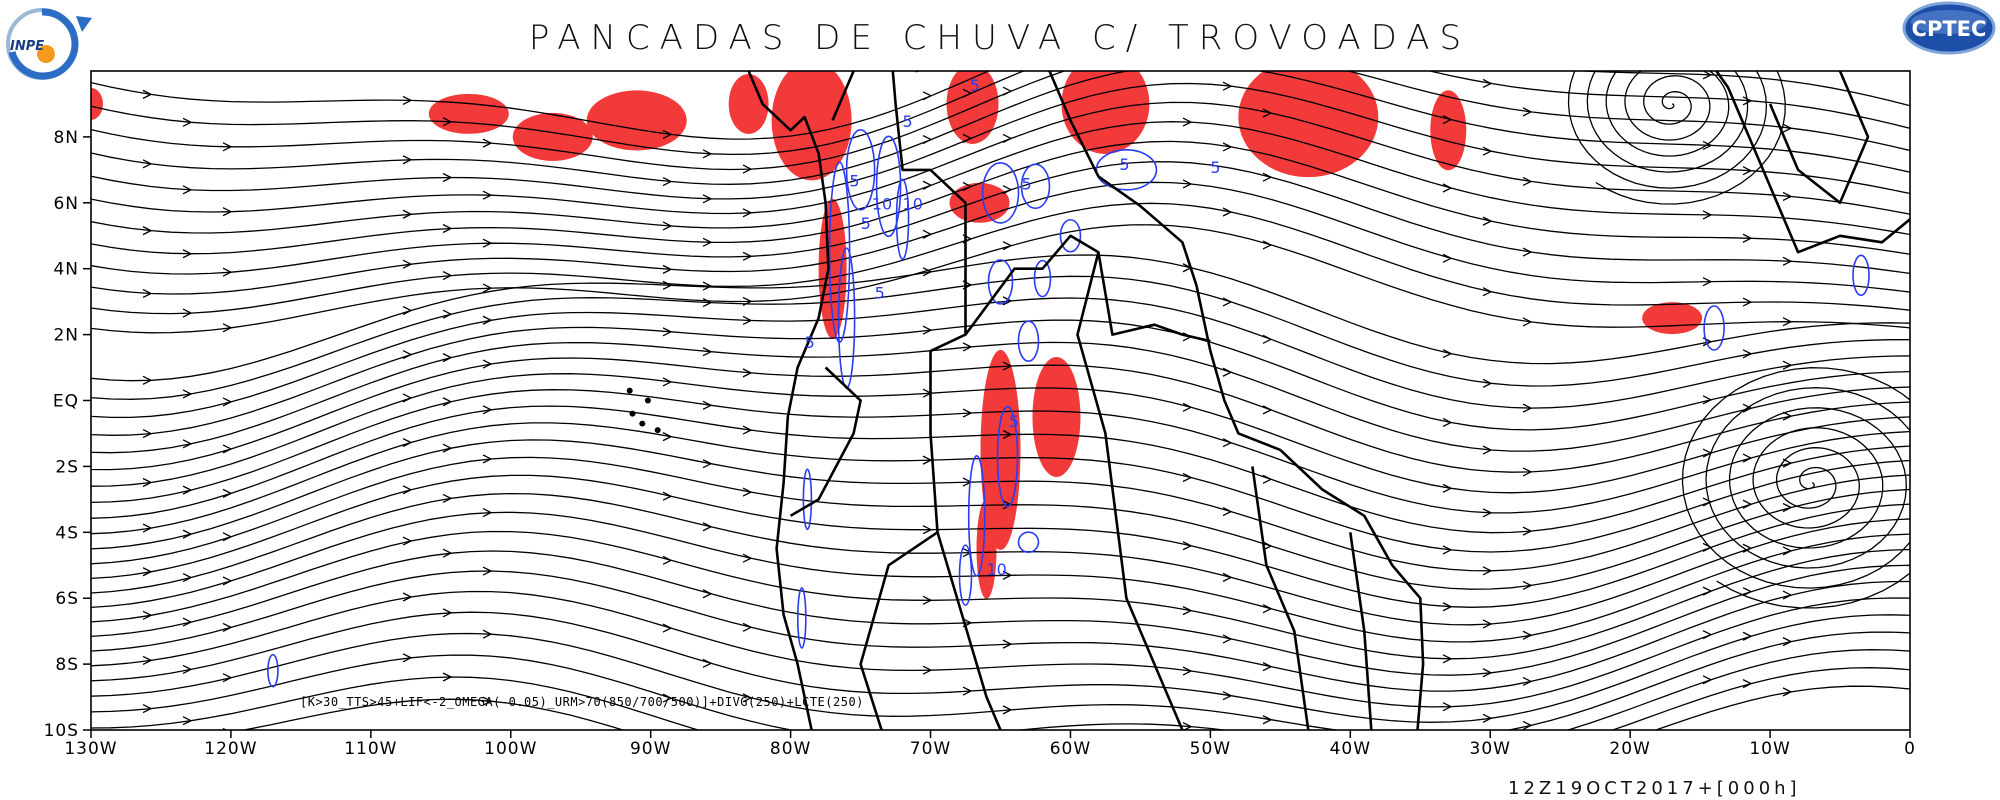 The width and height of the screenshot is (2000, 800). What do you see at coordinates (1070, 749) in the screenshot?
I see `x-tick-label: 60W` at bounding box center [1070, 749].